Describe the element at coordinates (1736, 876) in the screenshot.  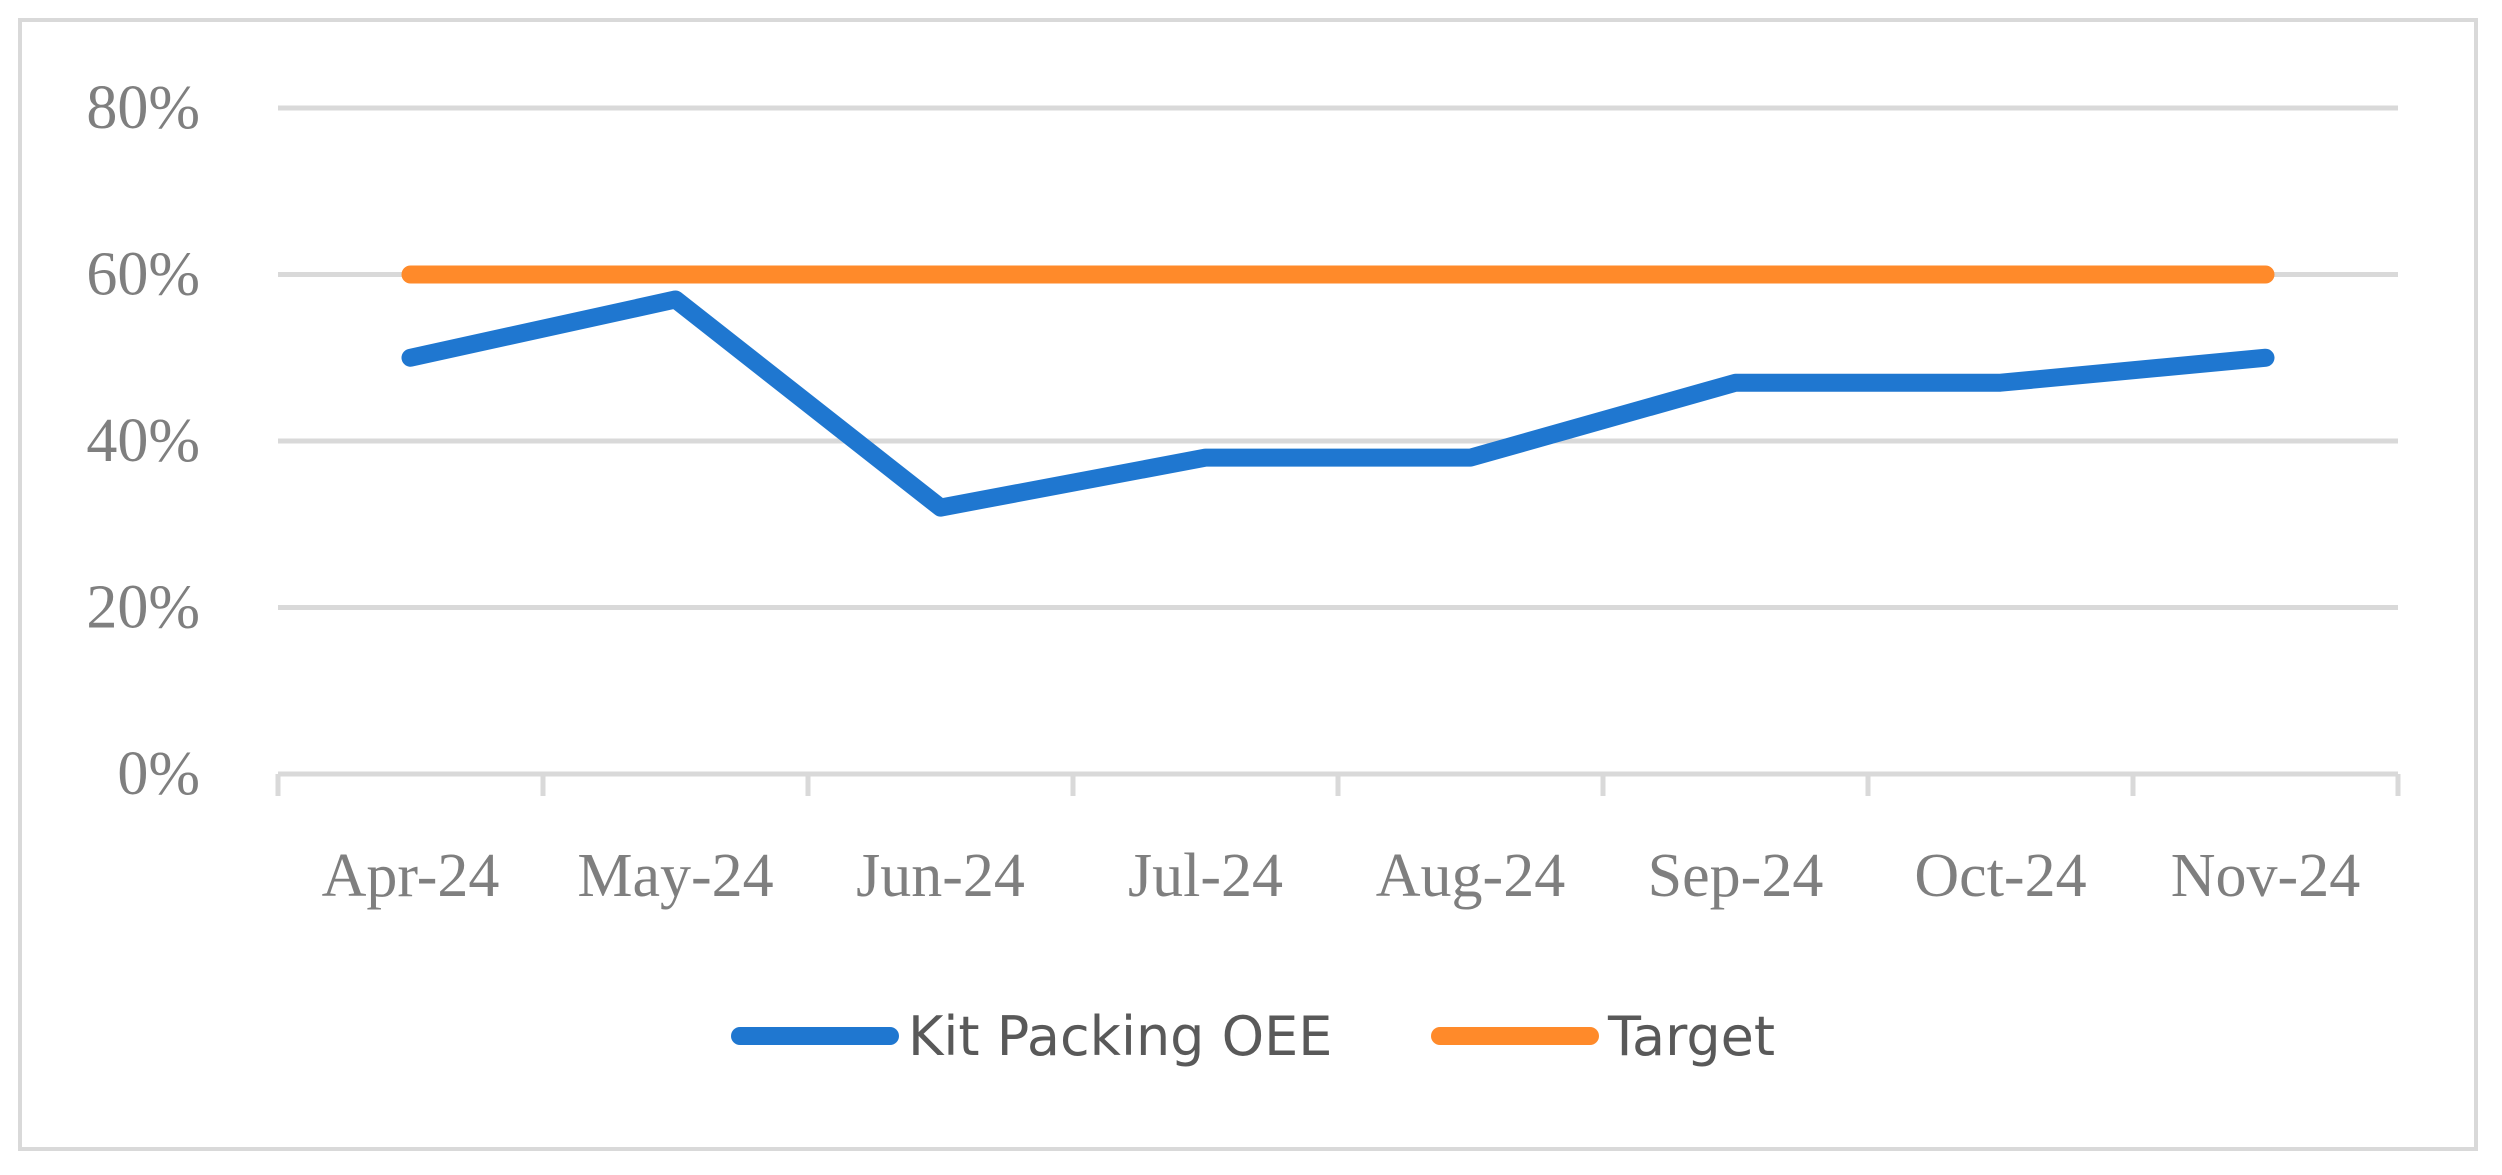
I see `x-tick-label: Sep-24` at that location.